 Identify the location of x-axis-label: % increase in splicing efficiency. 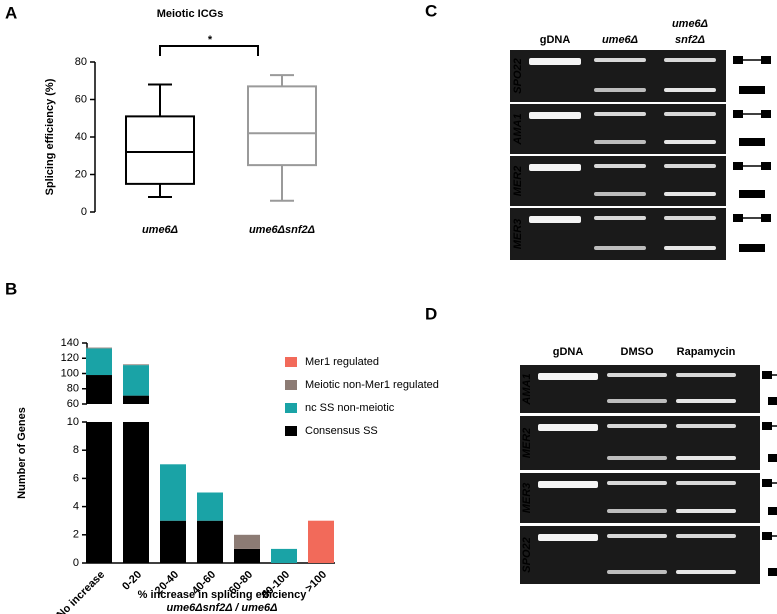
(223, 595).